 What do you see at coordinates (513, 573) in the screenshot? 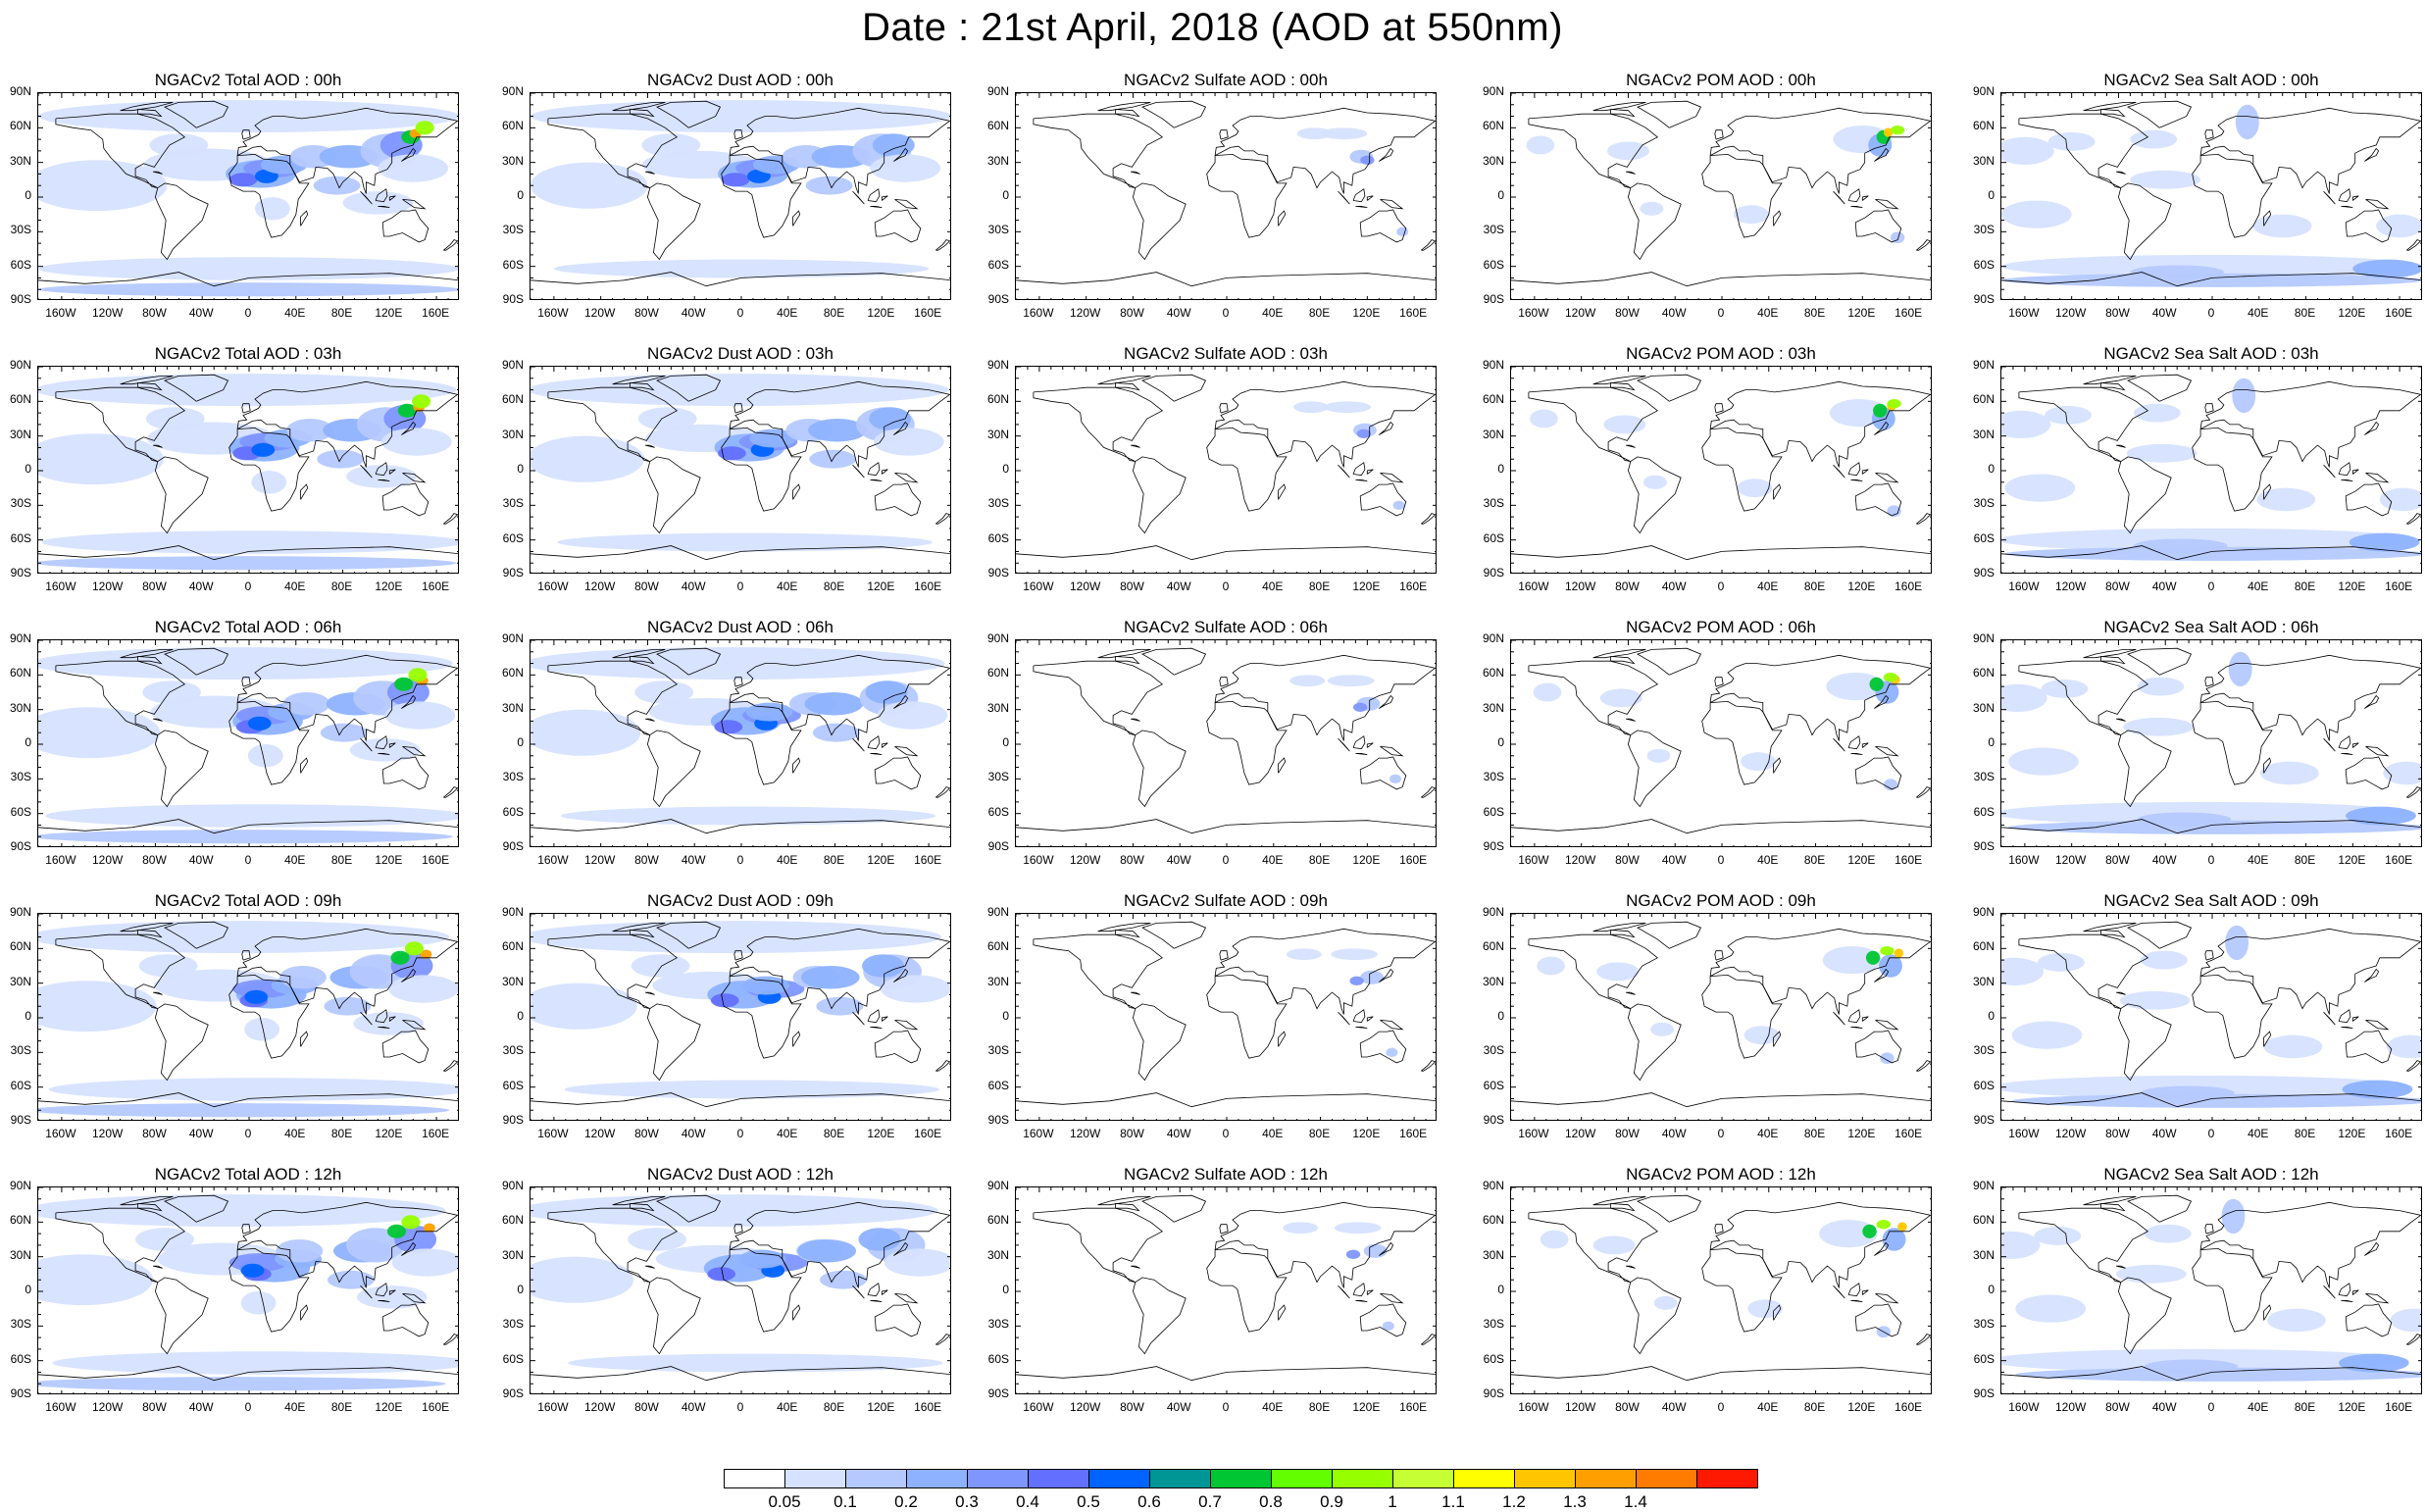
I see `lat-tick-label: 90S` at bounding box center [513, 573].